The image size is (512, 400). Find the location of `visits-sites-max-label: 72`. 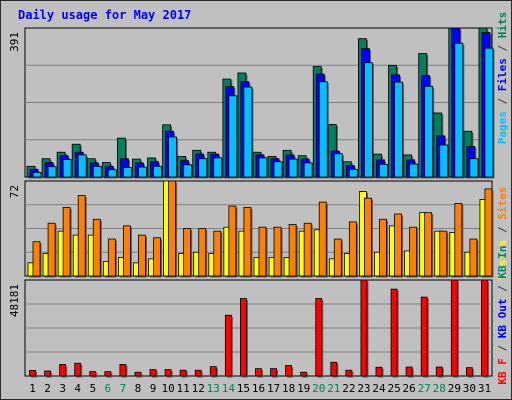

visits-sites-max-label: 72 is located at coordinates (14, 191).